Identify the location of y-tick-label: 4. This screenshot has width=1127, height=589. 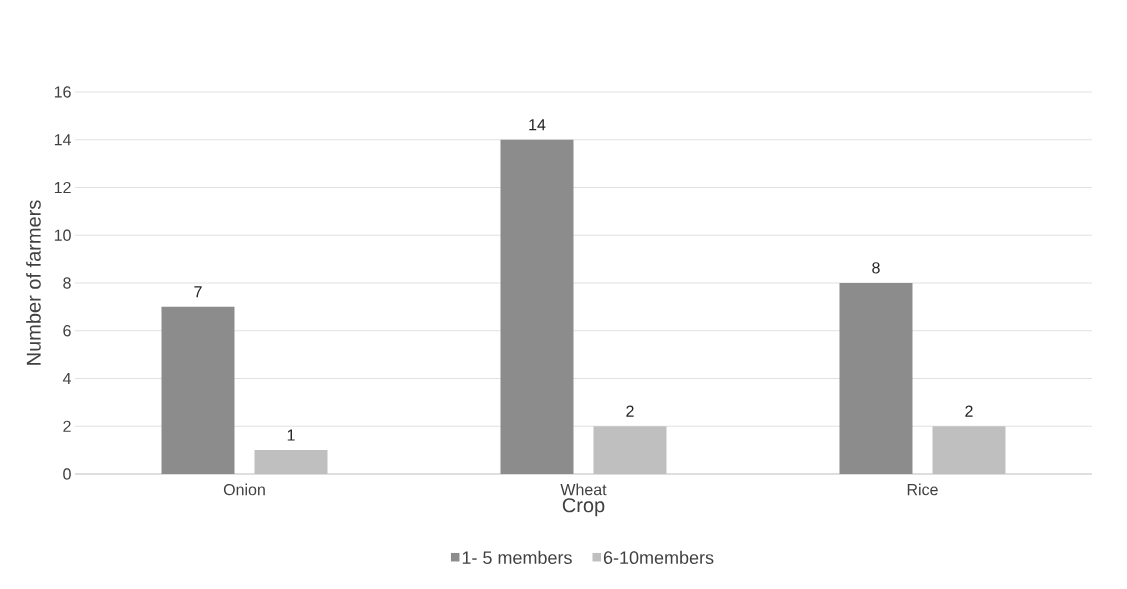
(66, 378).